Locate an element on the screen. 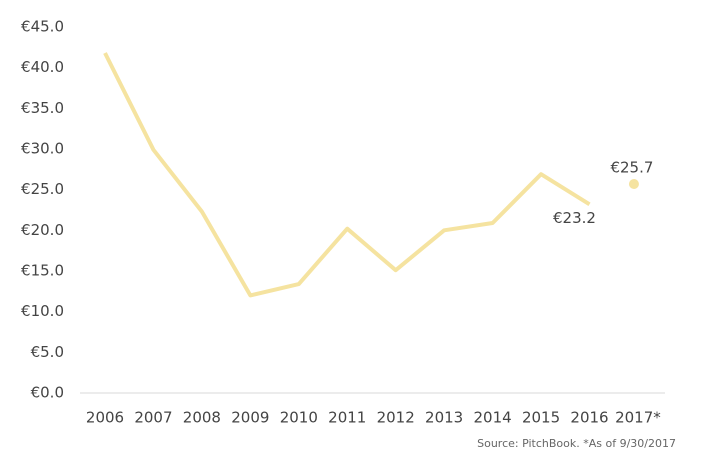 The height and width of the screenshot is (472, 701). y-tick-label: €5.0 is located at coordinates (47, 352).